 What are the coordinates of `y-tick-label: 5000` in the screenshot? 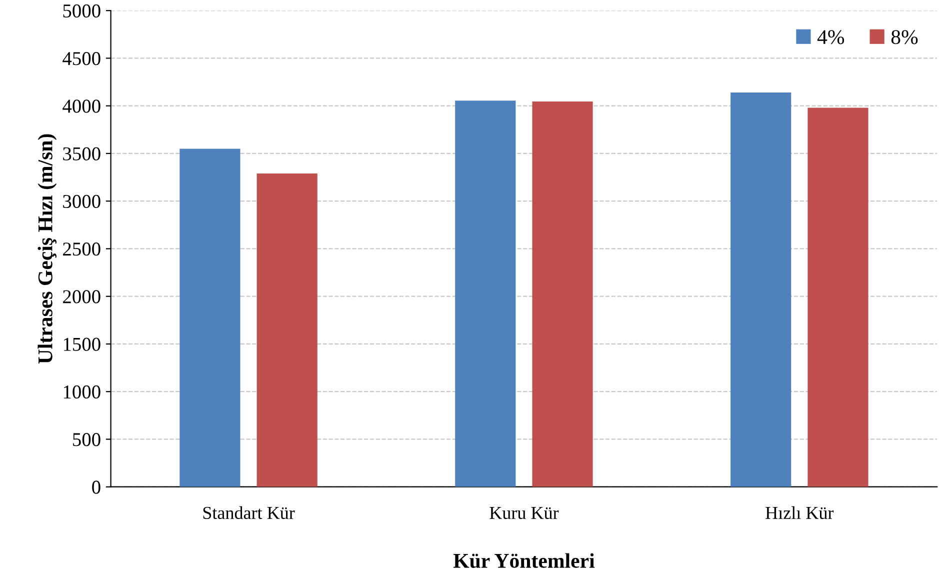 It's located at (81, 11).